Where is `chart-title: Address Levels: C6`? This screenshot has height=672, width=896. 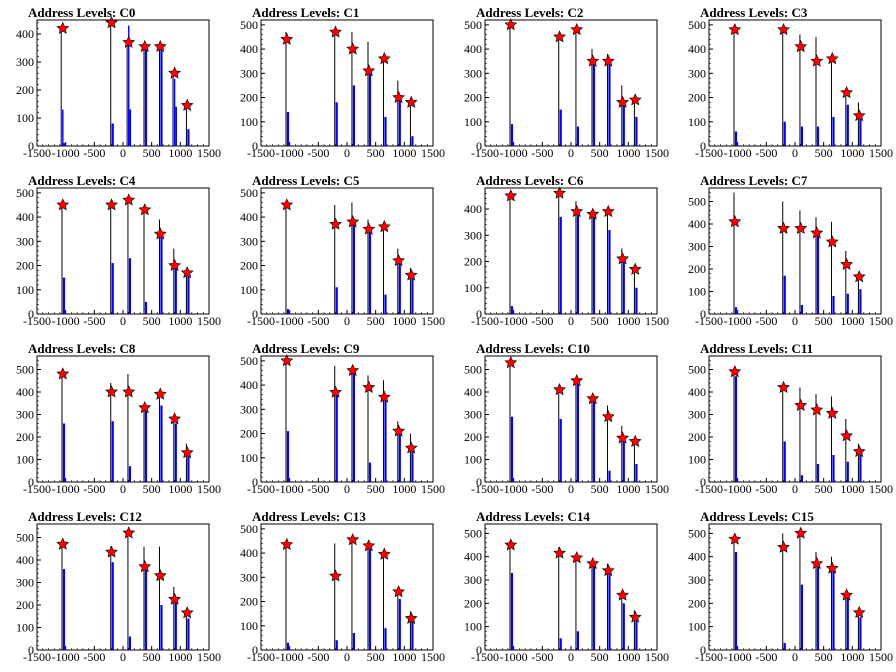 chart-title: Address Levels: C6 is located at coordinates (530, 180).